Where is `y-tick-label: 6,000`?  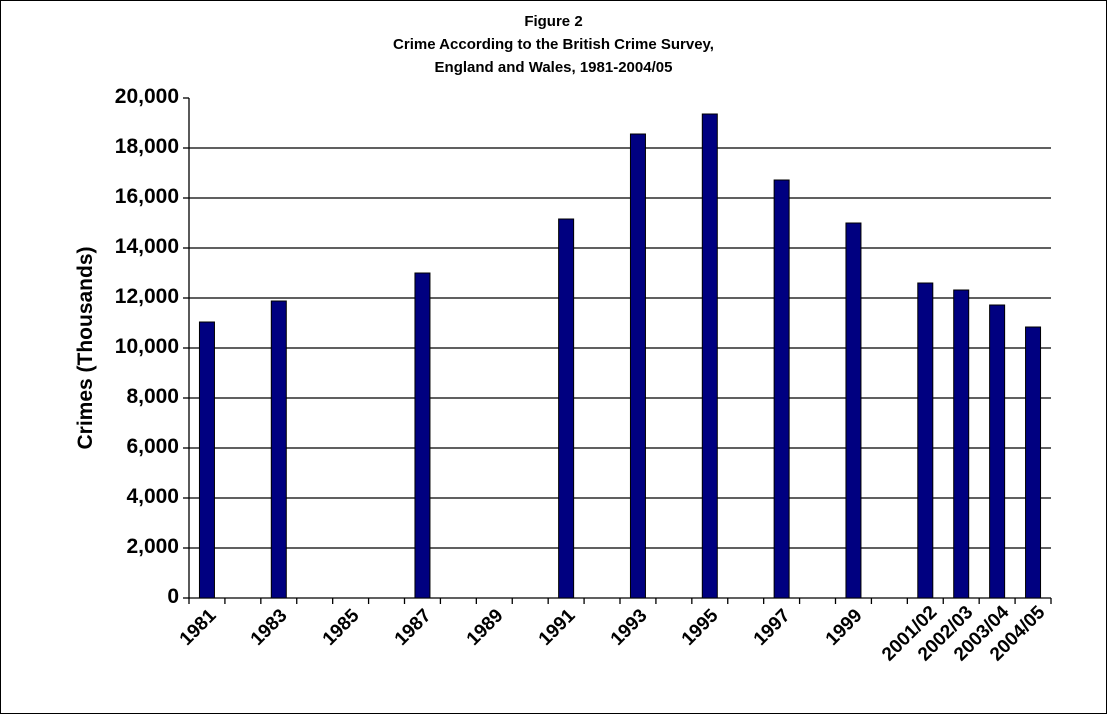
y-tick-label: 6,000 is located at coordinates (152, 446).